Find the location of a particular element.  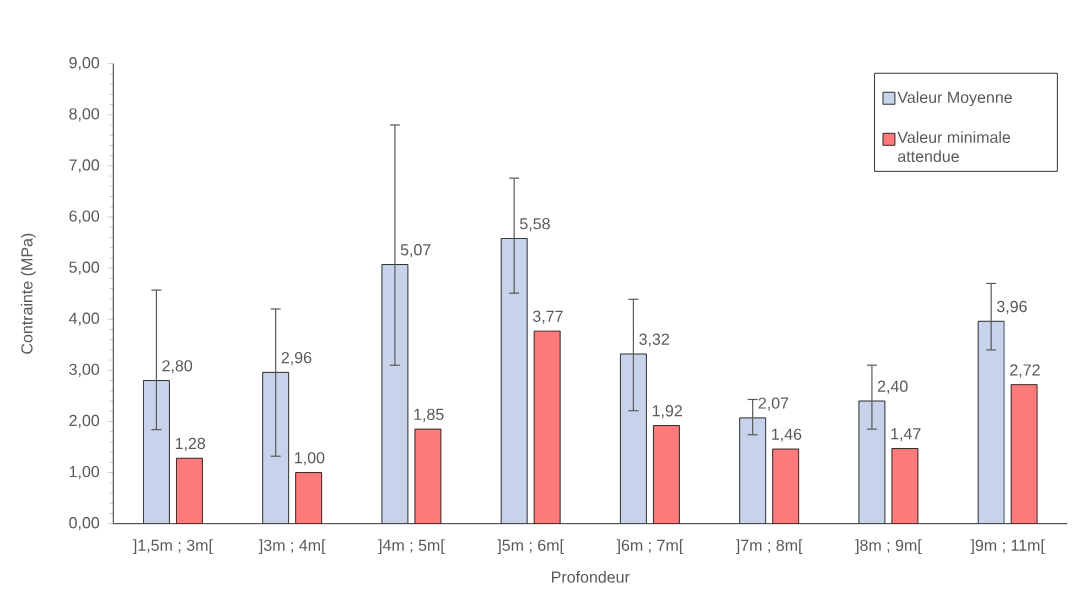

y-tick-label: 1,00 is located at coordinates (84, 472).